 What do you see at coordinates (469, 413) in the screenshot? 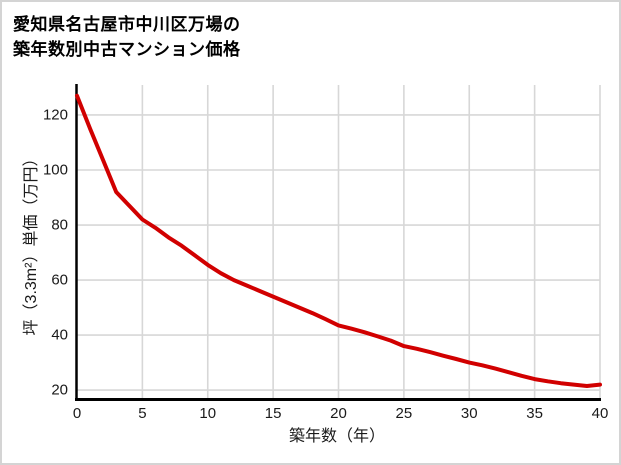
I see `x-tick-label: 30` at bounding box center [469, 413].